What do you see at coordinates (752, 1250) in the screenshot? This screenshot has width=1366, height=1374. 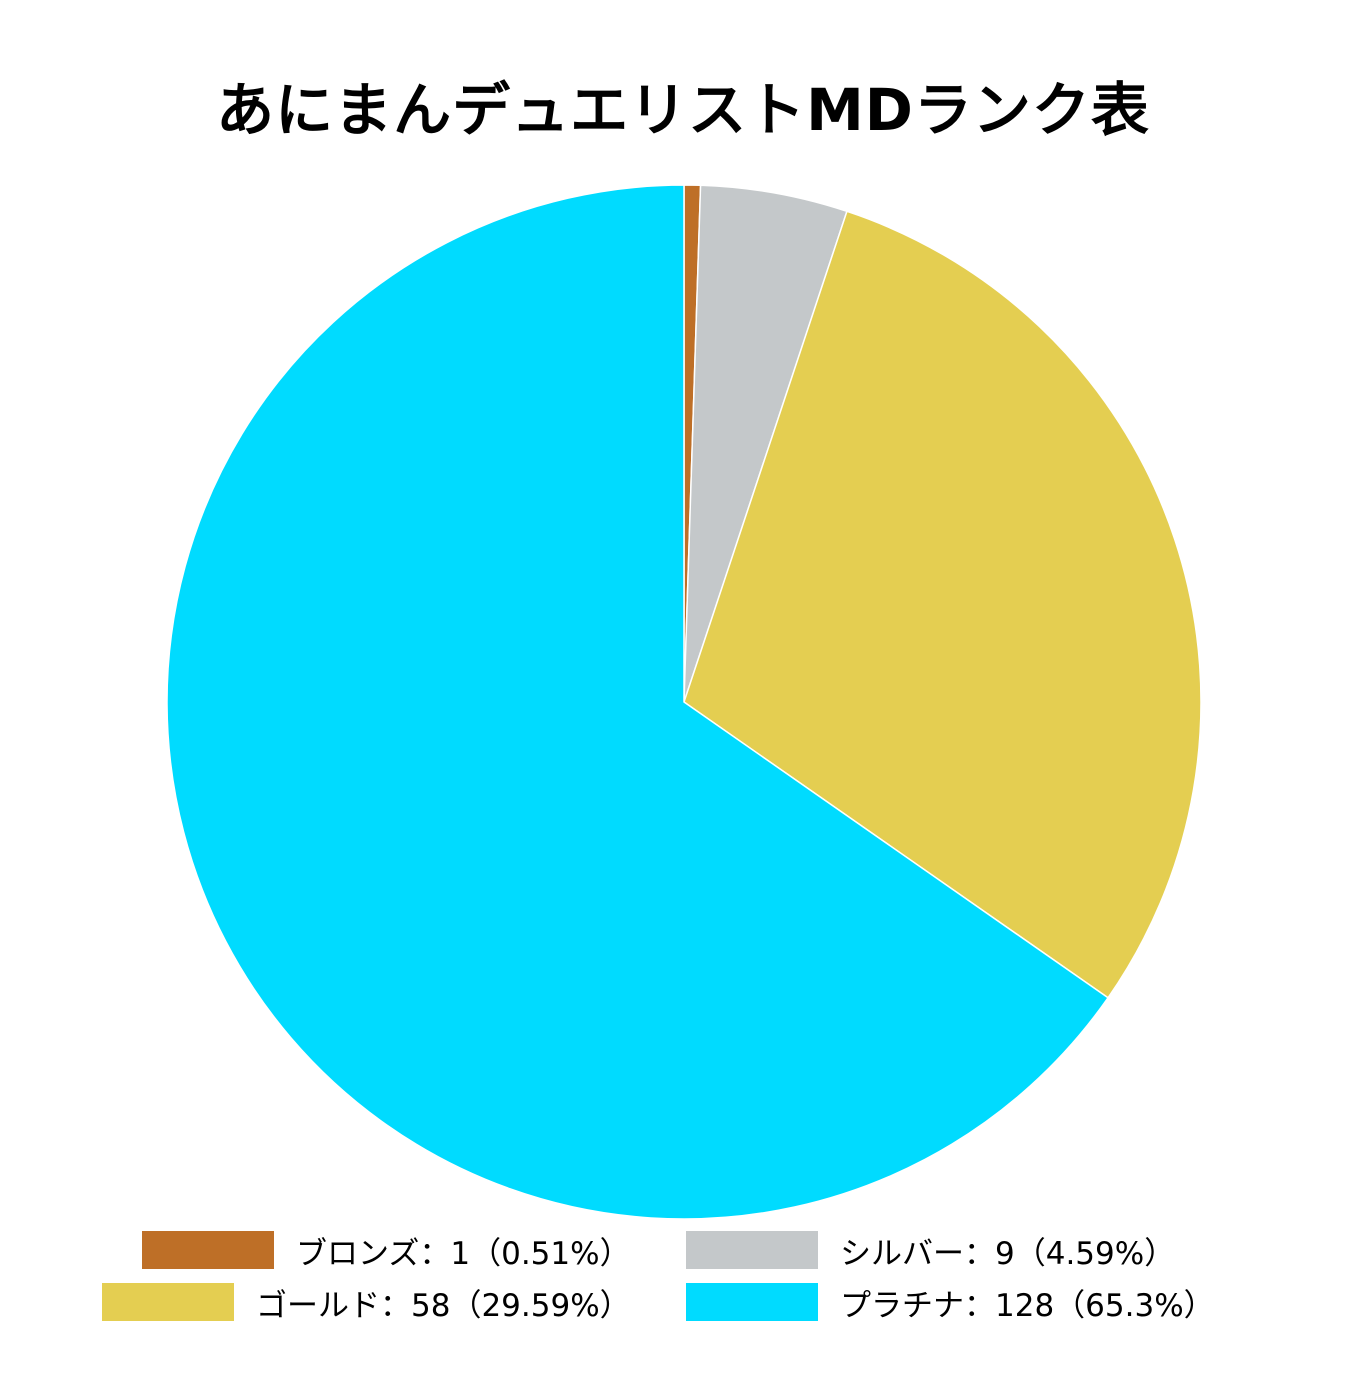 I see `legend-swatch-silver` at bounding box center [752, 1250].